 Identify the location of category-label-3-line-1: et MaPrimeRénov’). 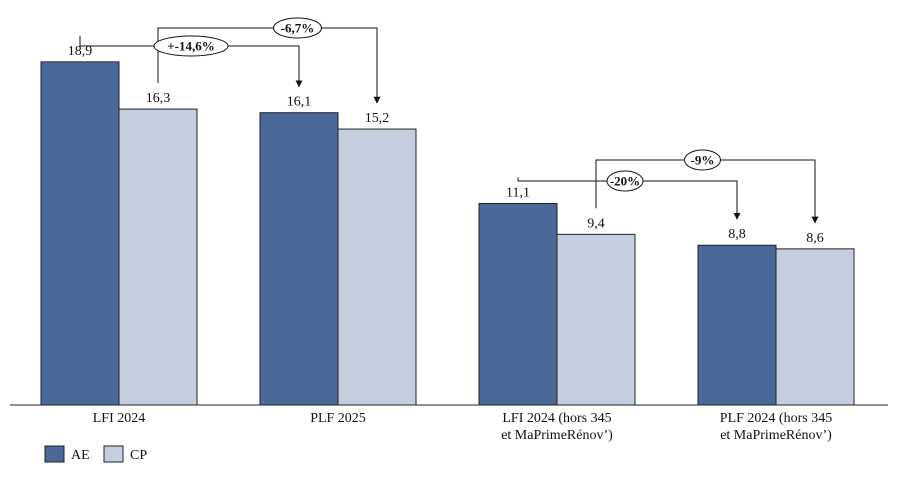
(776, 435).